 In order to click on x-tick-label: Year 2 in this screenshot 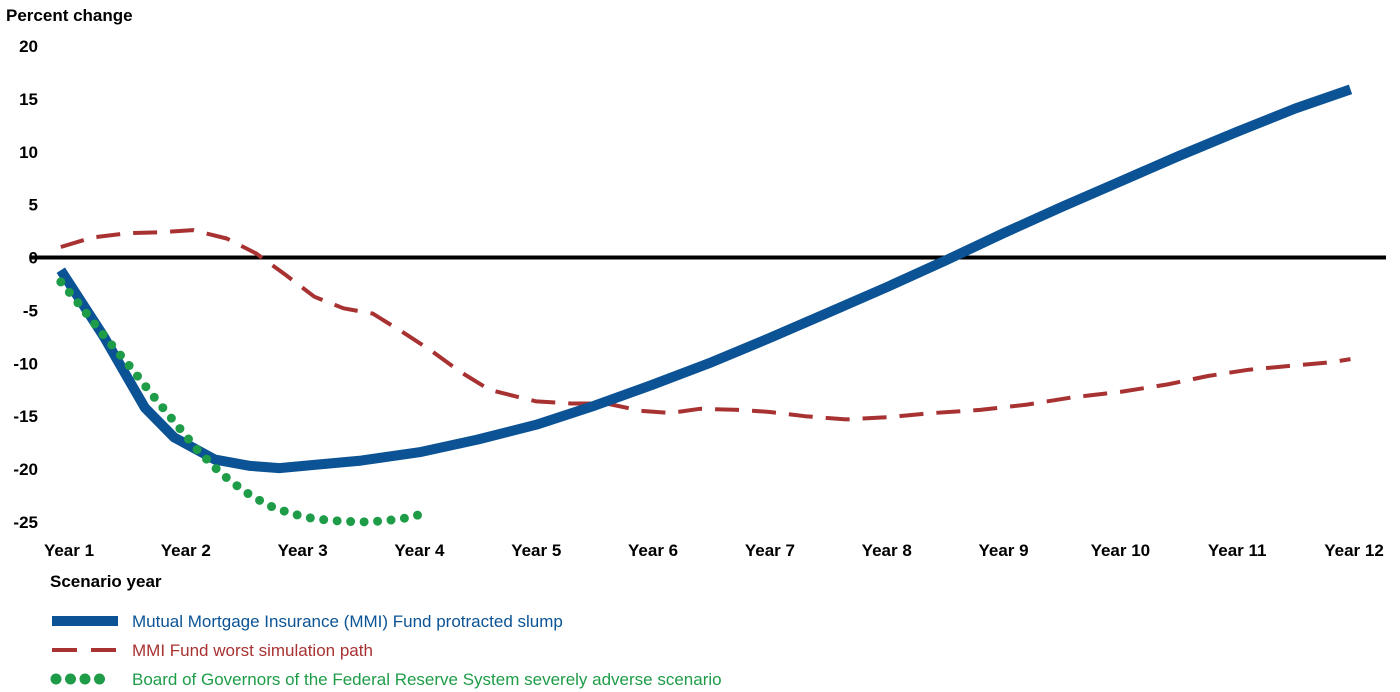, I will do `click(186, 550)`.